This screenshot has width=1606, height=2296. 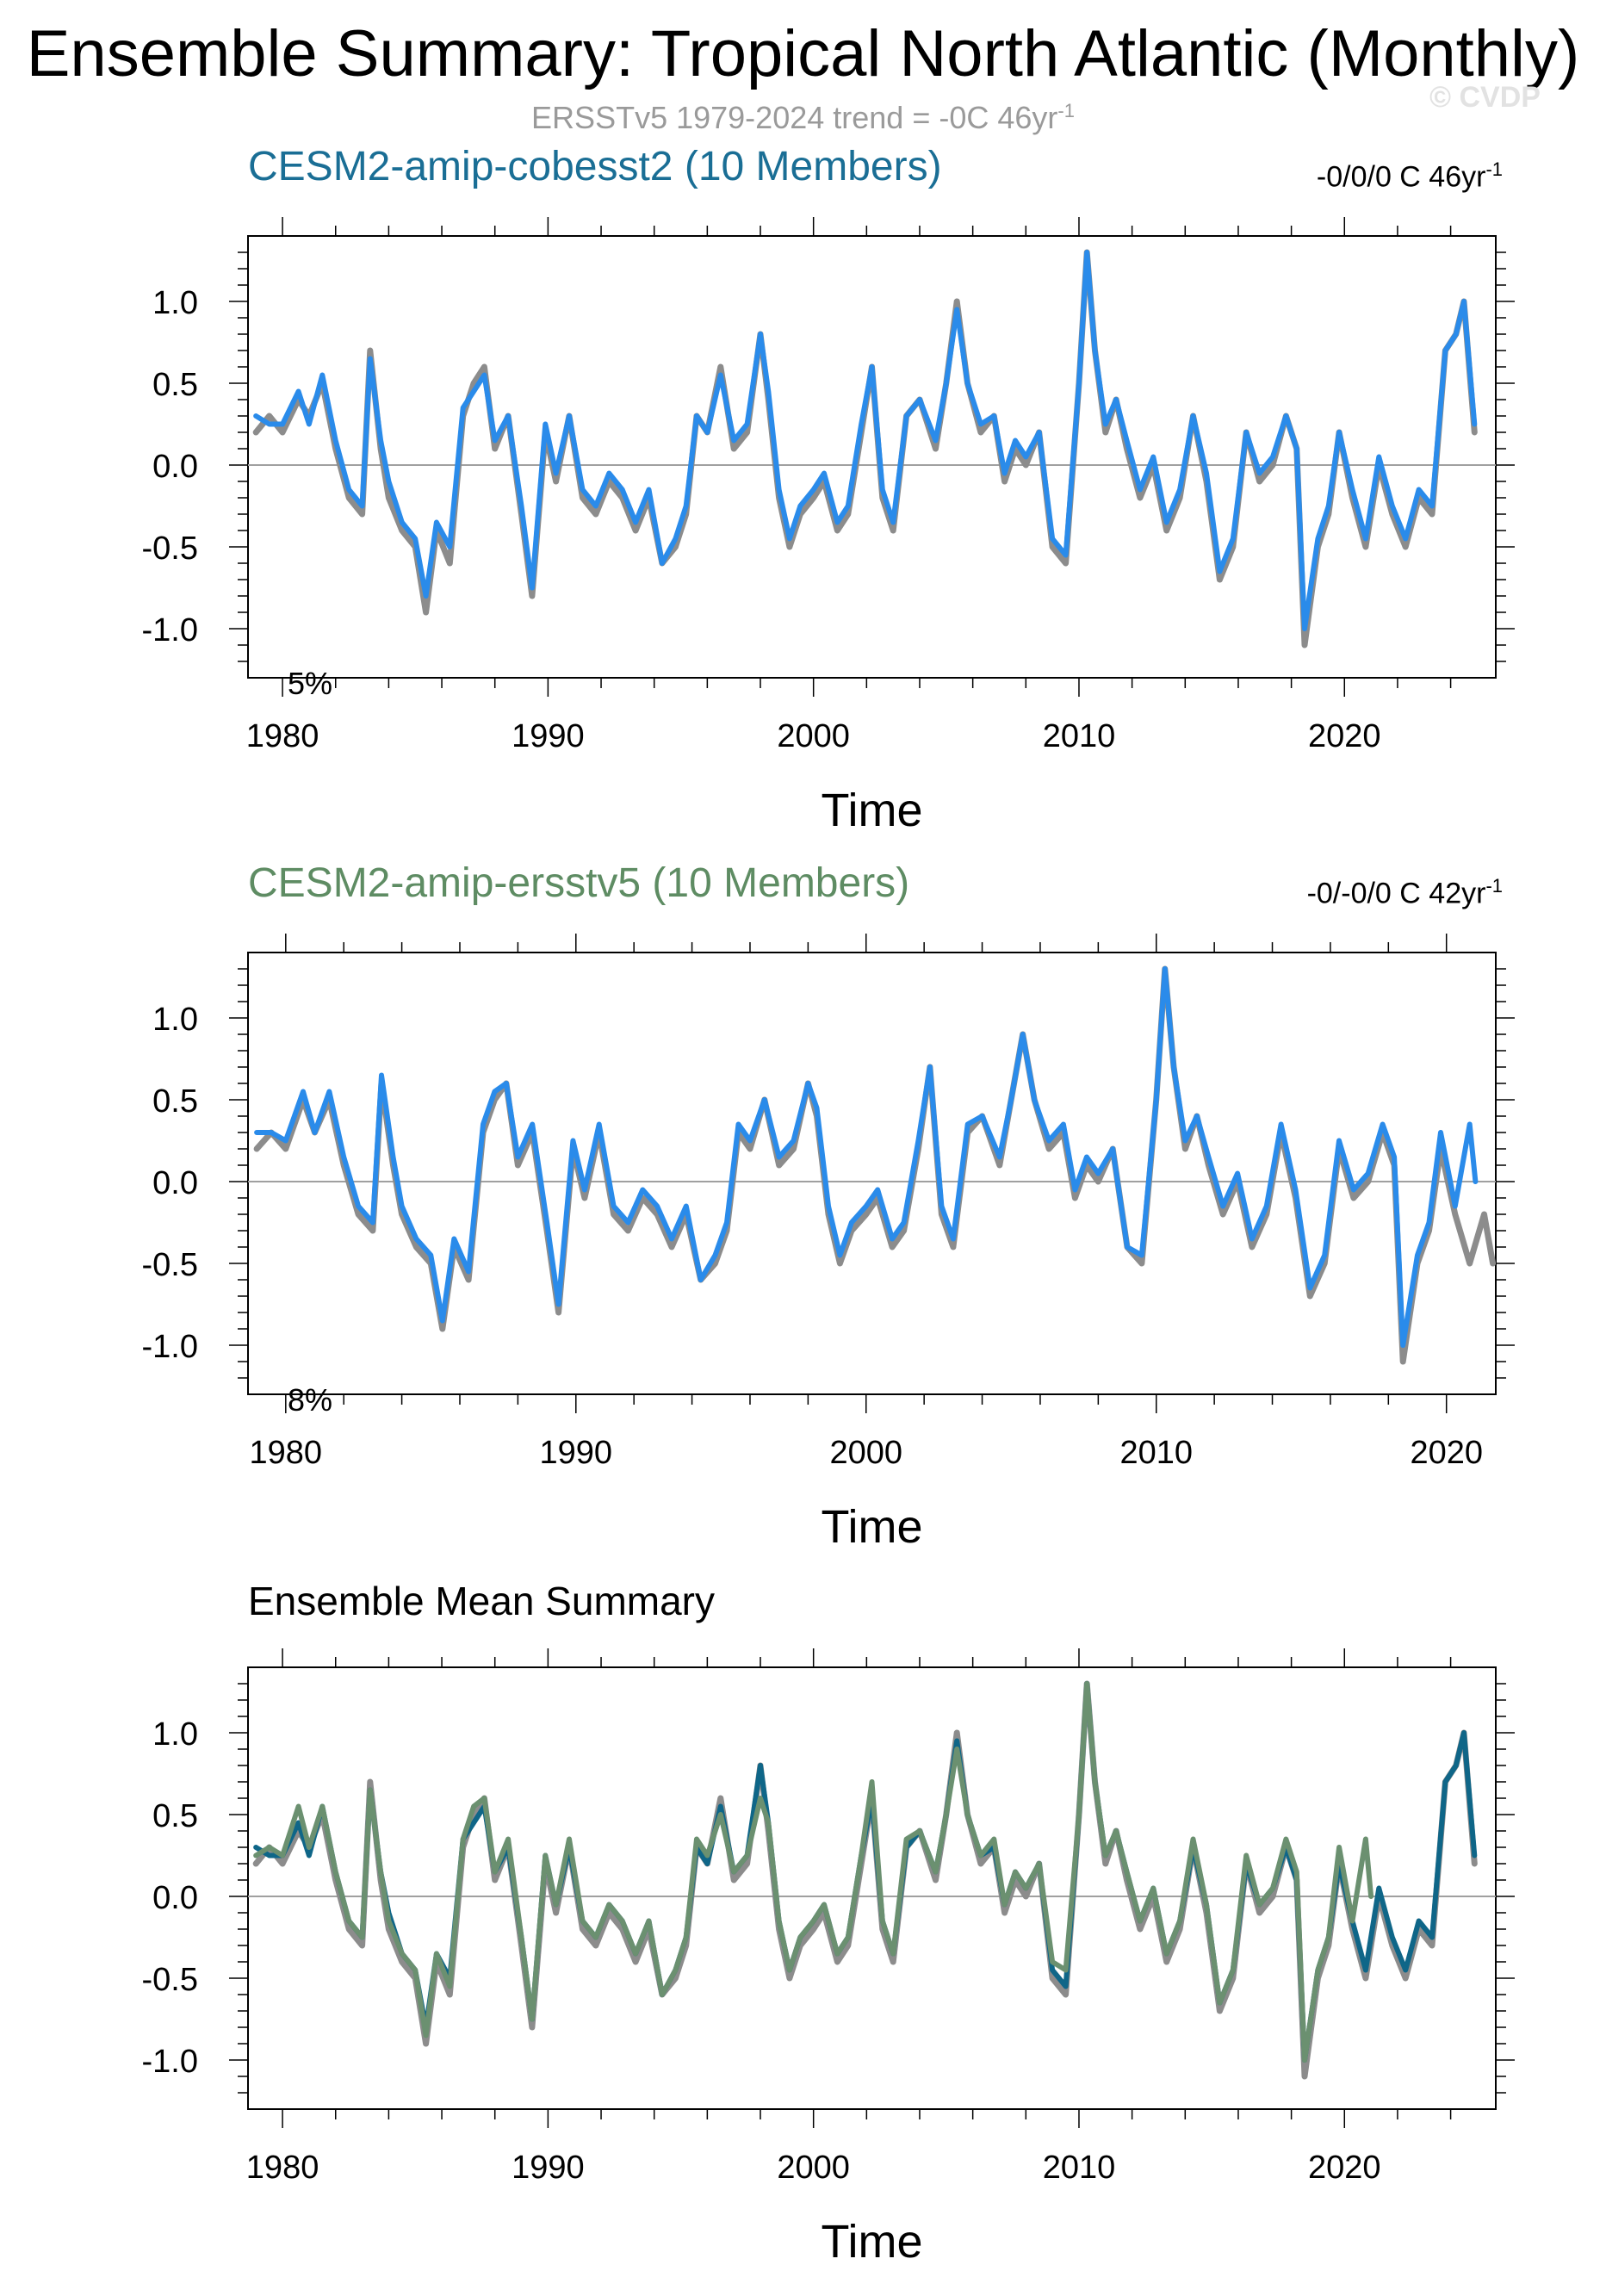 I want to click on observed-trend-text: ERSSTv5 1979-2024 trend = -0C 46yr, so click(x=794, y=117).